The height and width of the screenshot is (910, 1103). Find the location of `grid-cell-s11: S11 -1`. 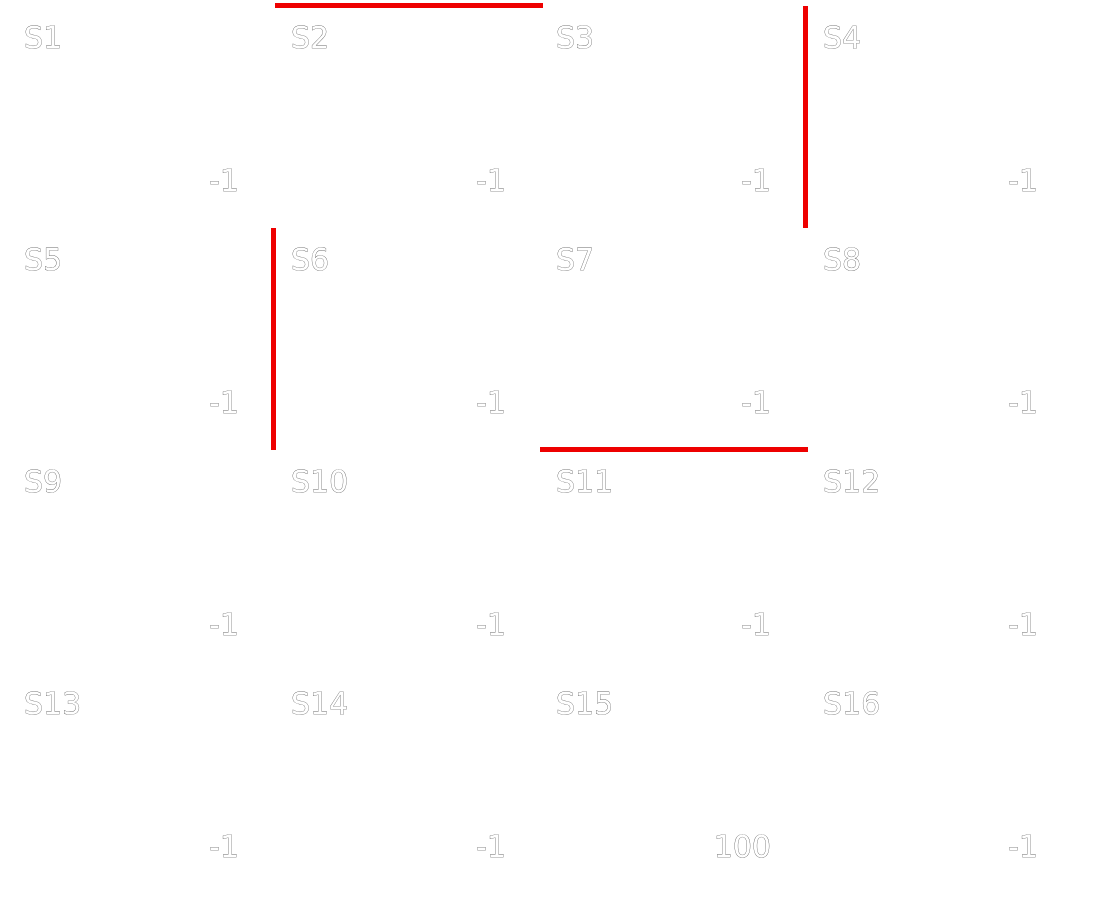

grid-cell-s11: S11 -1 is located at coordinates (664, 554).